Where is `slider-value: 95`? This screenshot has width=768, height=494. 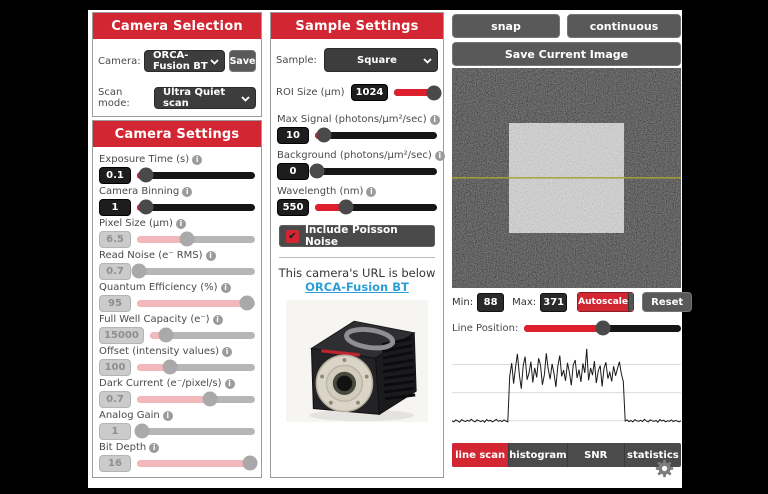 slider-value: 95 is located at coordinates (115, 303).